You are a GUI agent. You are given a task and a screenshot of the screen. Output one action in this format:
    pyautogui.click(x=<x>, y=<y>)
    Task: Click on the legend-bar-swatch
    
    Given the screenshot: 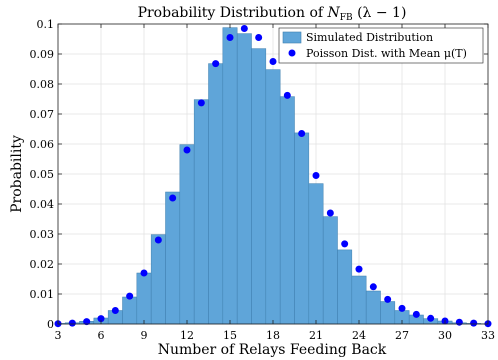 What is the action you would take?
    pyautogui.click(x=292, y=37)
    